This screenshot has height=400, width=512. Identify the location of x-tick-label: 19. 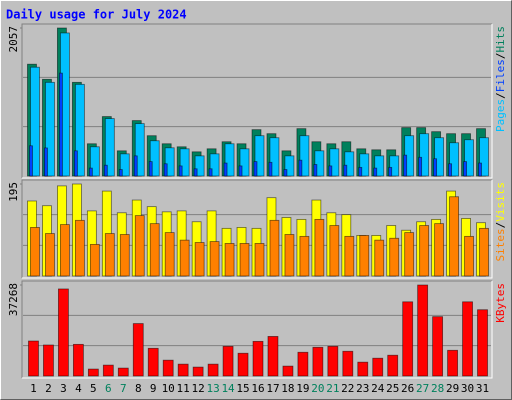
(302, 388).